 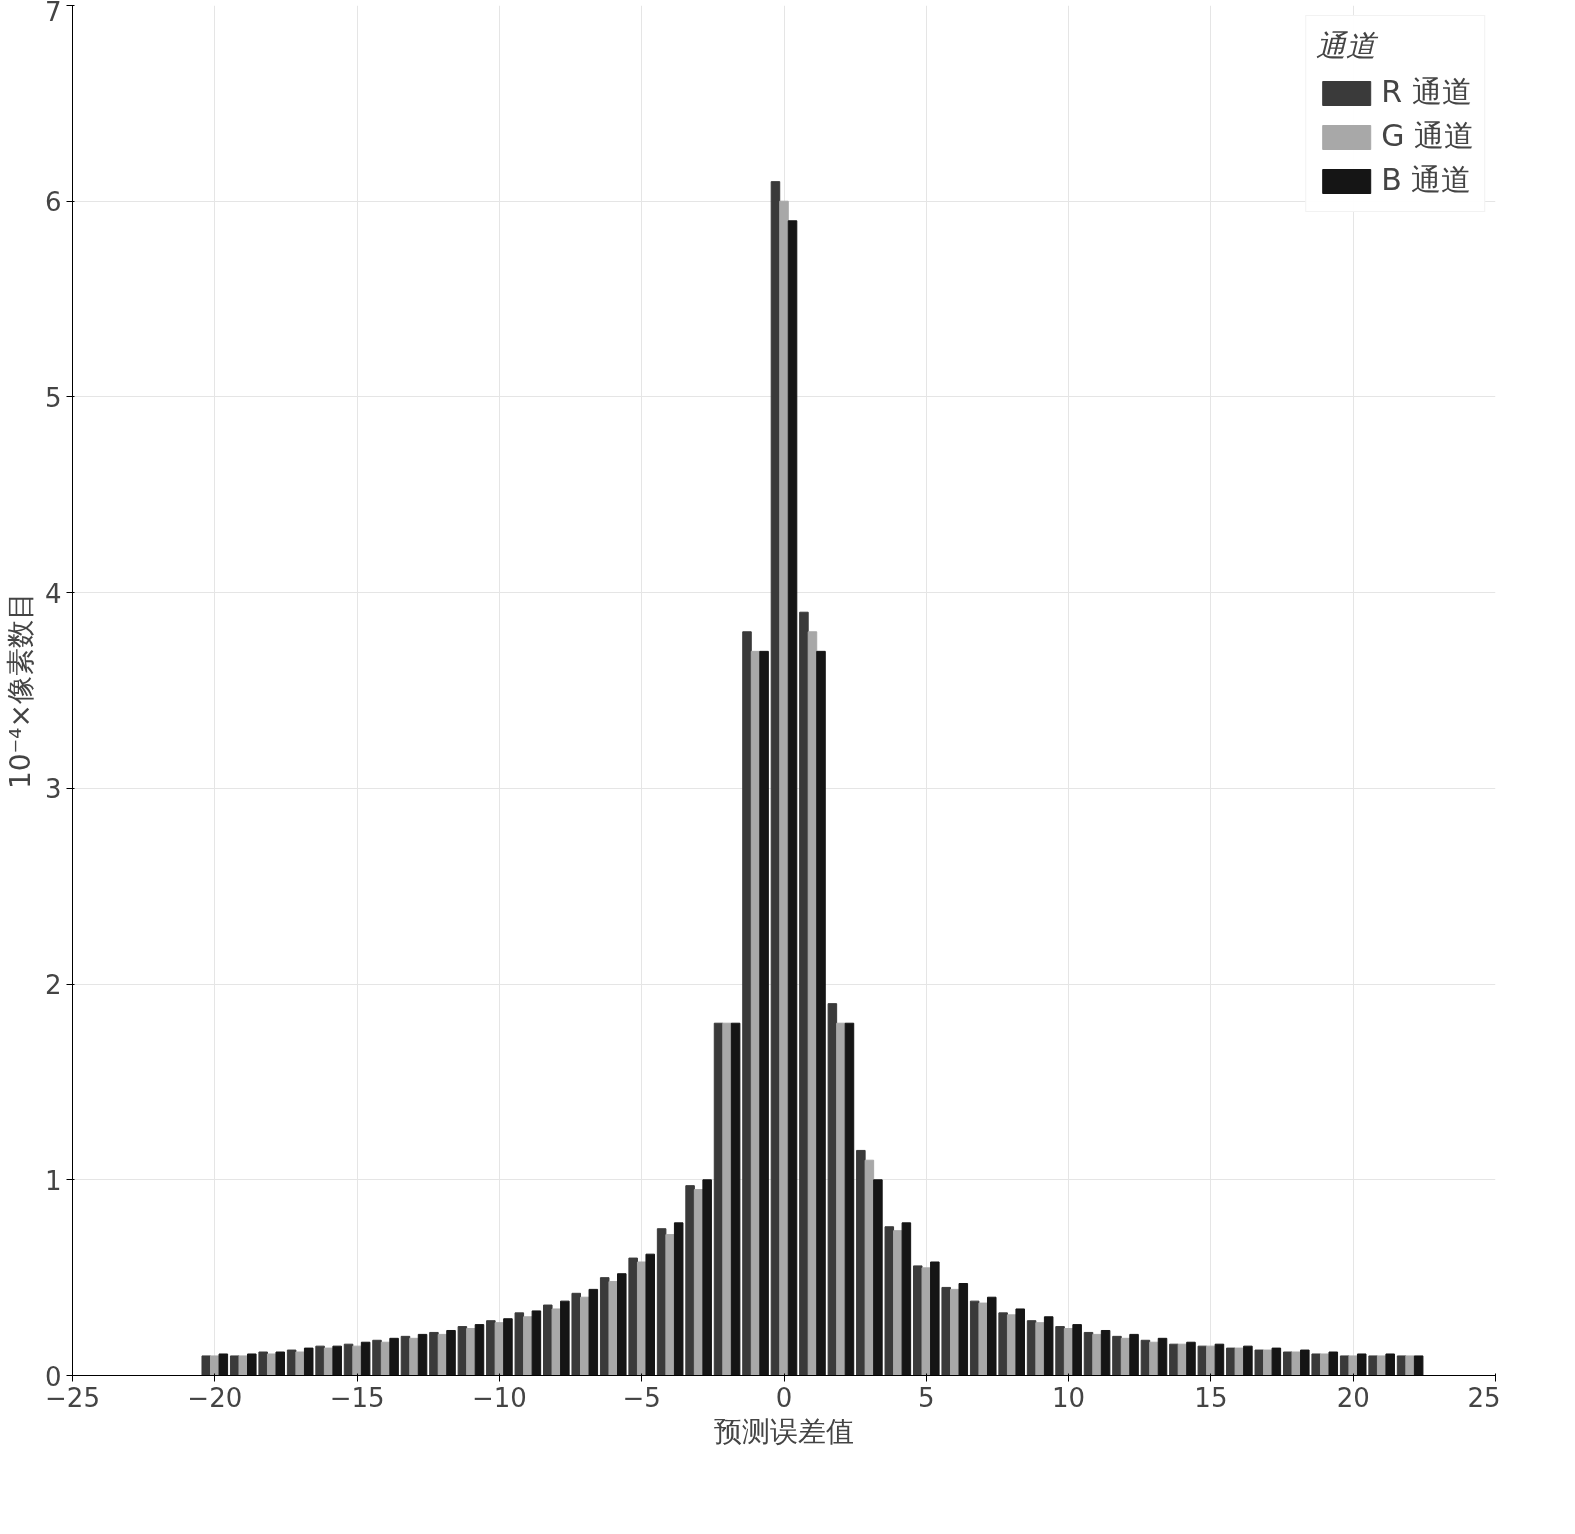 What do you see at coordinates (926, 1397) in the screenshot?
I see `x-tick-label: 5` at bounding box center [926, 1397].